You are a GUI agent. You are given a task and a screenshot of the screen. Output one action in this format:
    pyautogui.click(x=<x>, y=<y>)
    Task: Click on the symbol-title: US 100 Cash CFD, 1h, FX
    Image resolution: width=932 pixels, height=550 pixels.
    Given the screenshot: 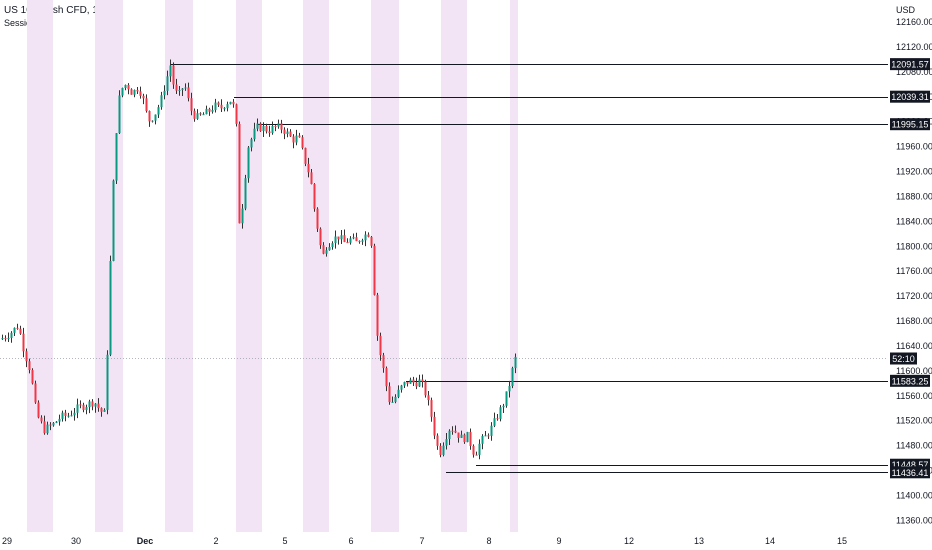 What is the action you would take?
    pyautogui.click(x=63, y=10)
    